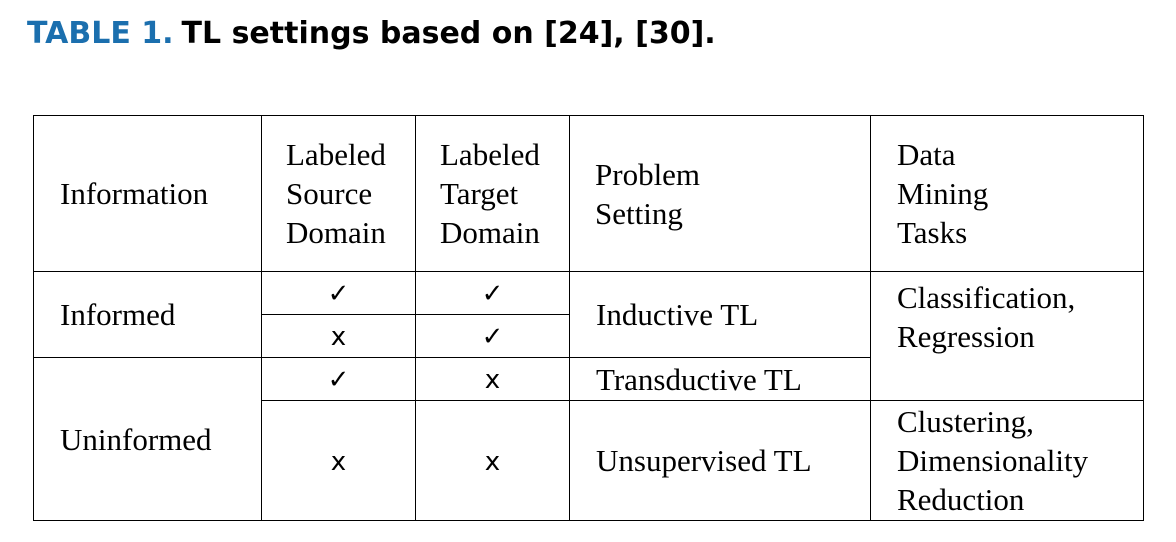 The height and width of the screenshot is (542, 1176). What do you see at coordinates (147, 439) in the screenshot?
I see `cell-uninformed: Uninformed` at bounding box center [147, 439].